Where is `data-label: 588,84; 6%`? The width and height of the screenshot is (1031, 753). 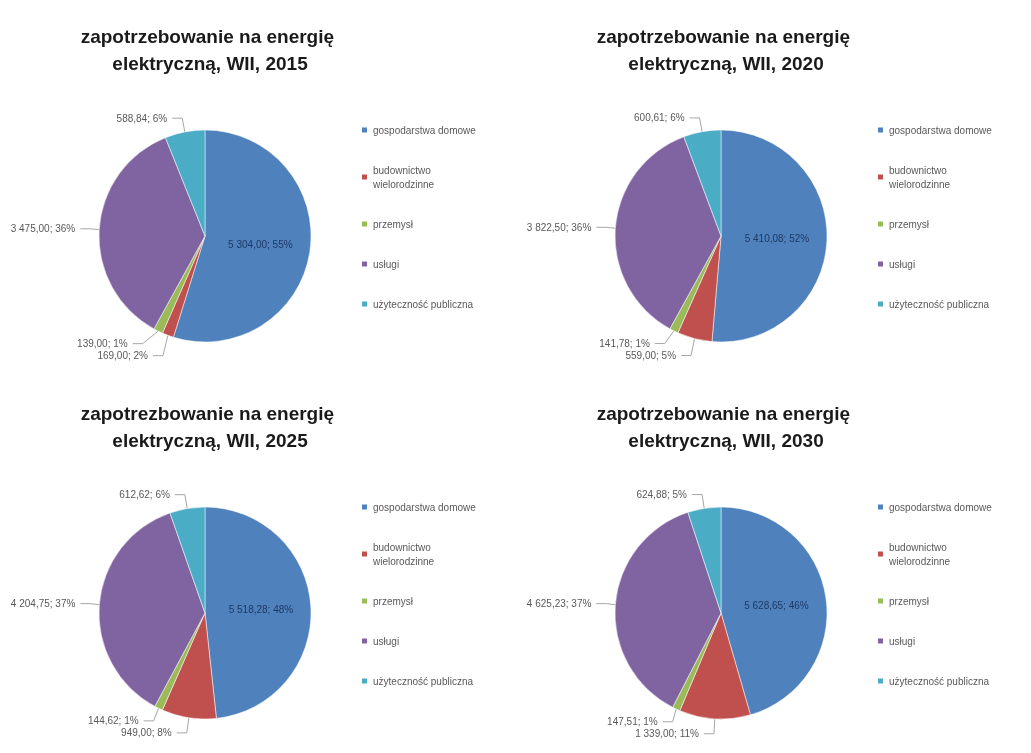 data-label: 588,84; 6% is located at coordinates (142, 118).